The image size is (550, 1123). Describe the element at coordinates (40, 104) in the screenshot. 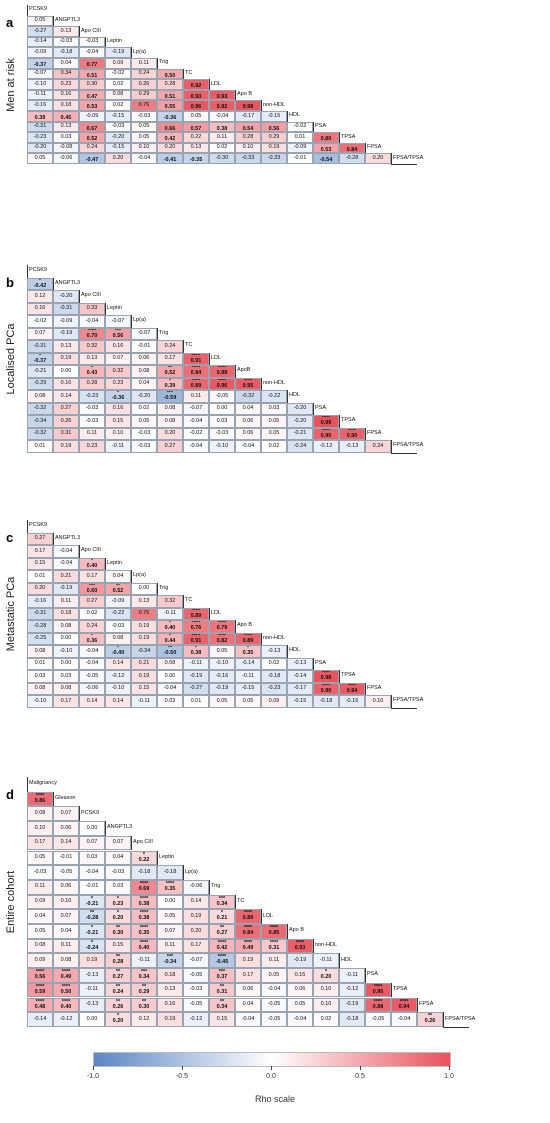

I see `rho-value: -0.16` at that location.